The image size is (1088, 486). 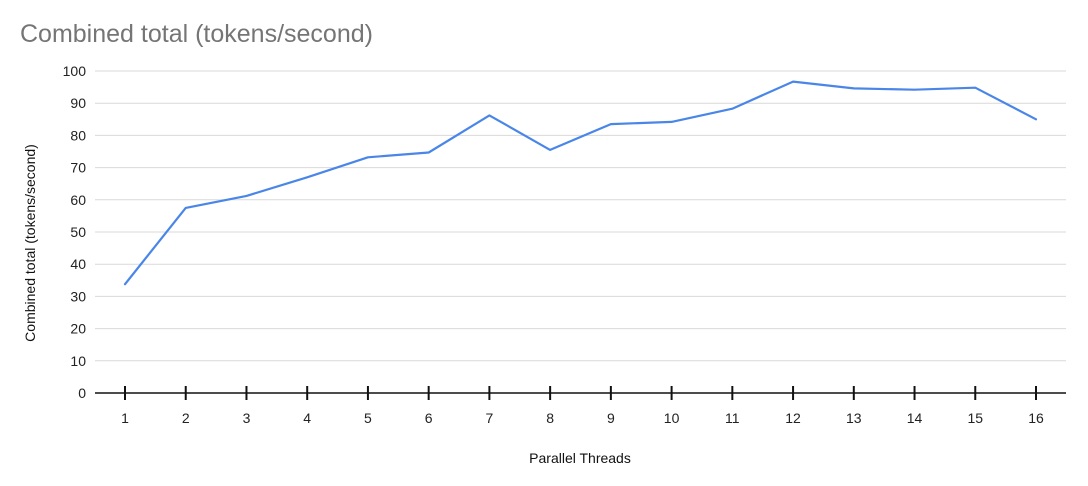 I want to click on x-tick-label: 8, so click(x=550, y=418).